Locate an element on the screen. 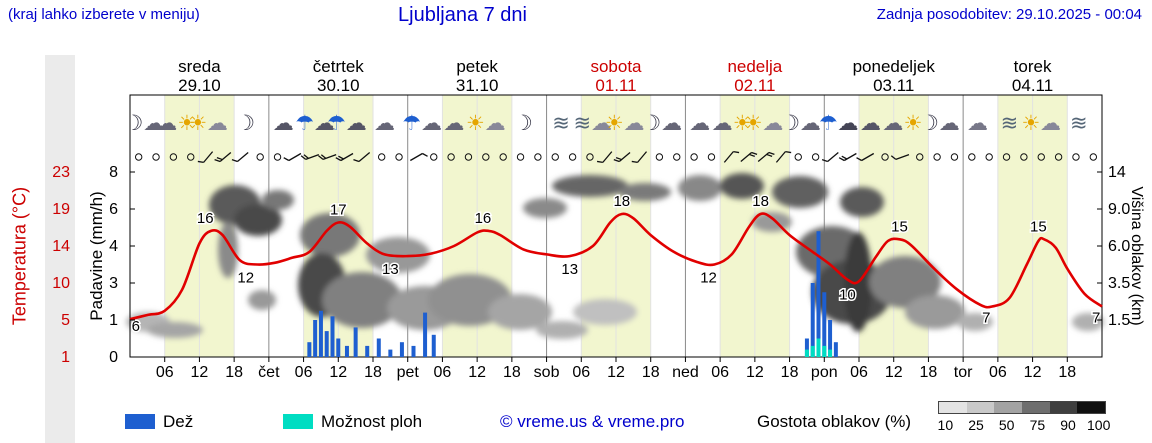 The height and width of the screenshot is (443, 1152). x-axis-label: 18 is located at coordinates (1067, 372).